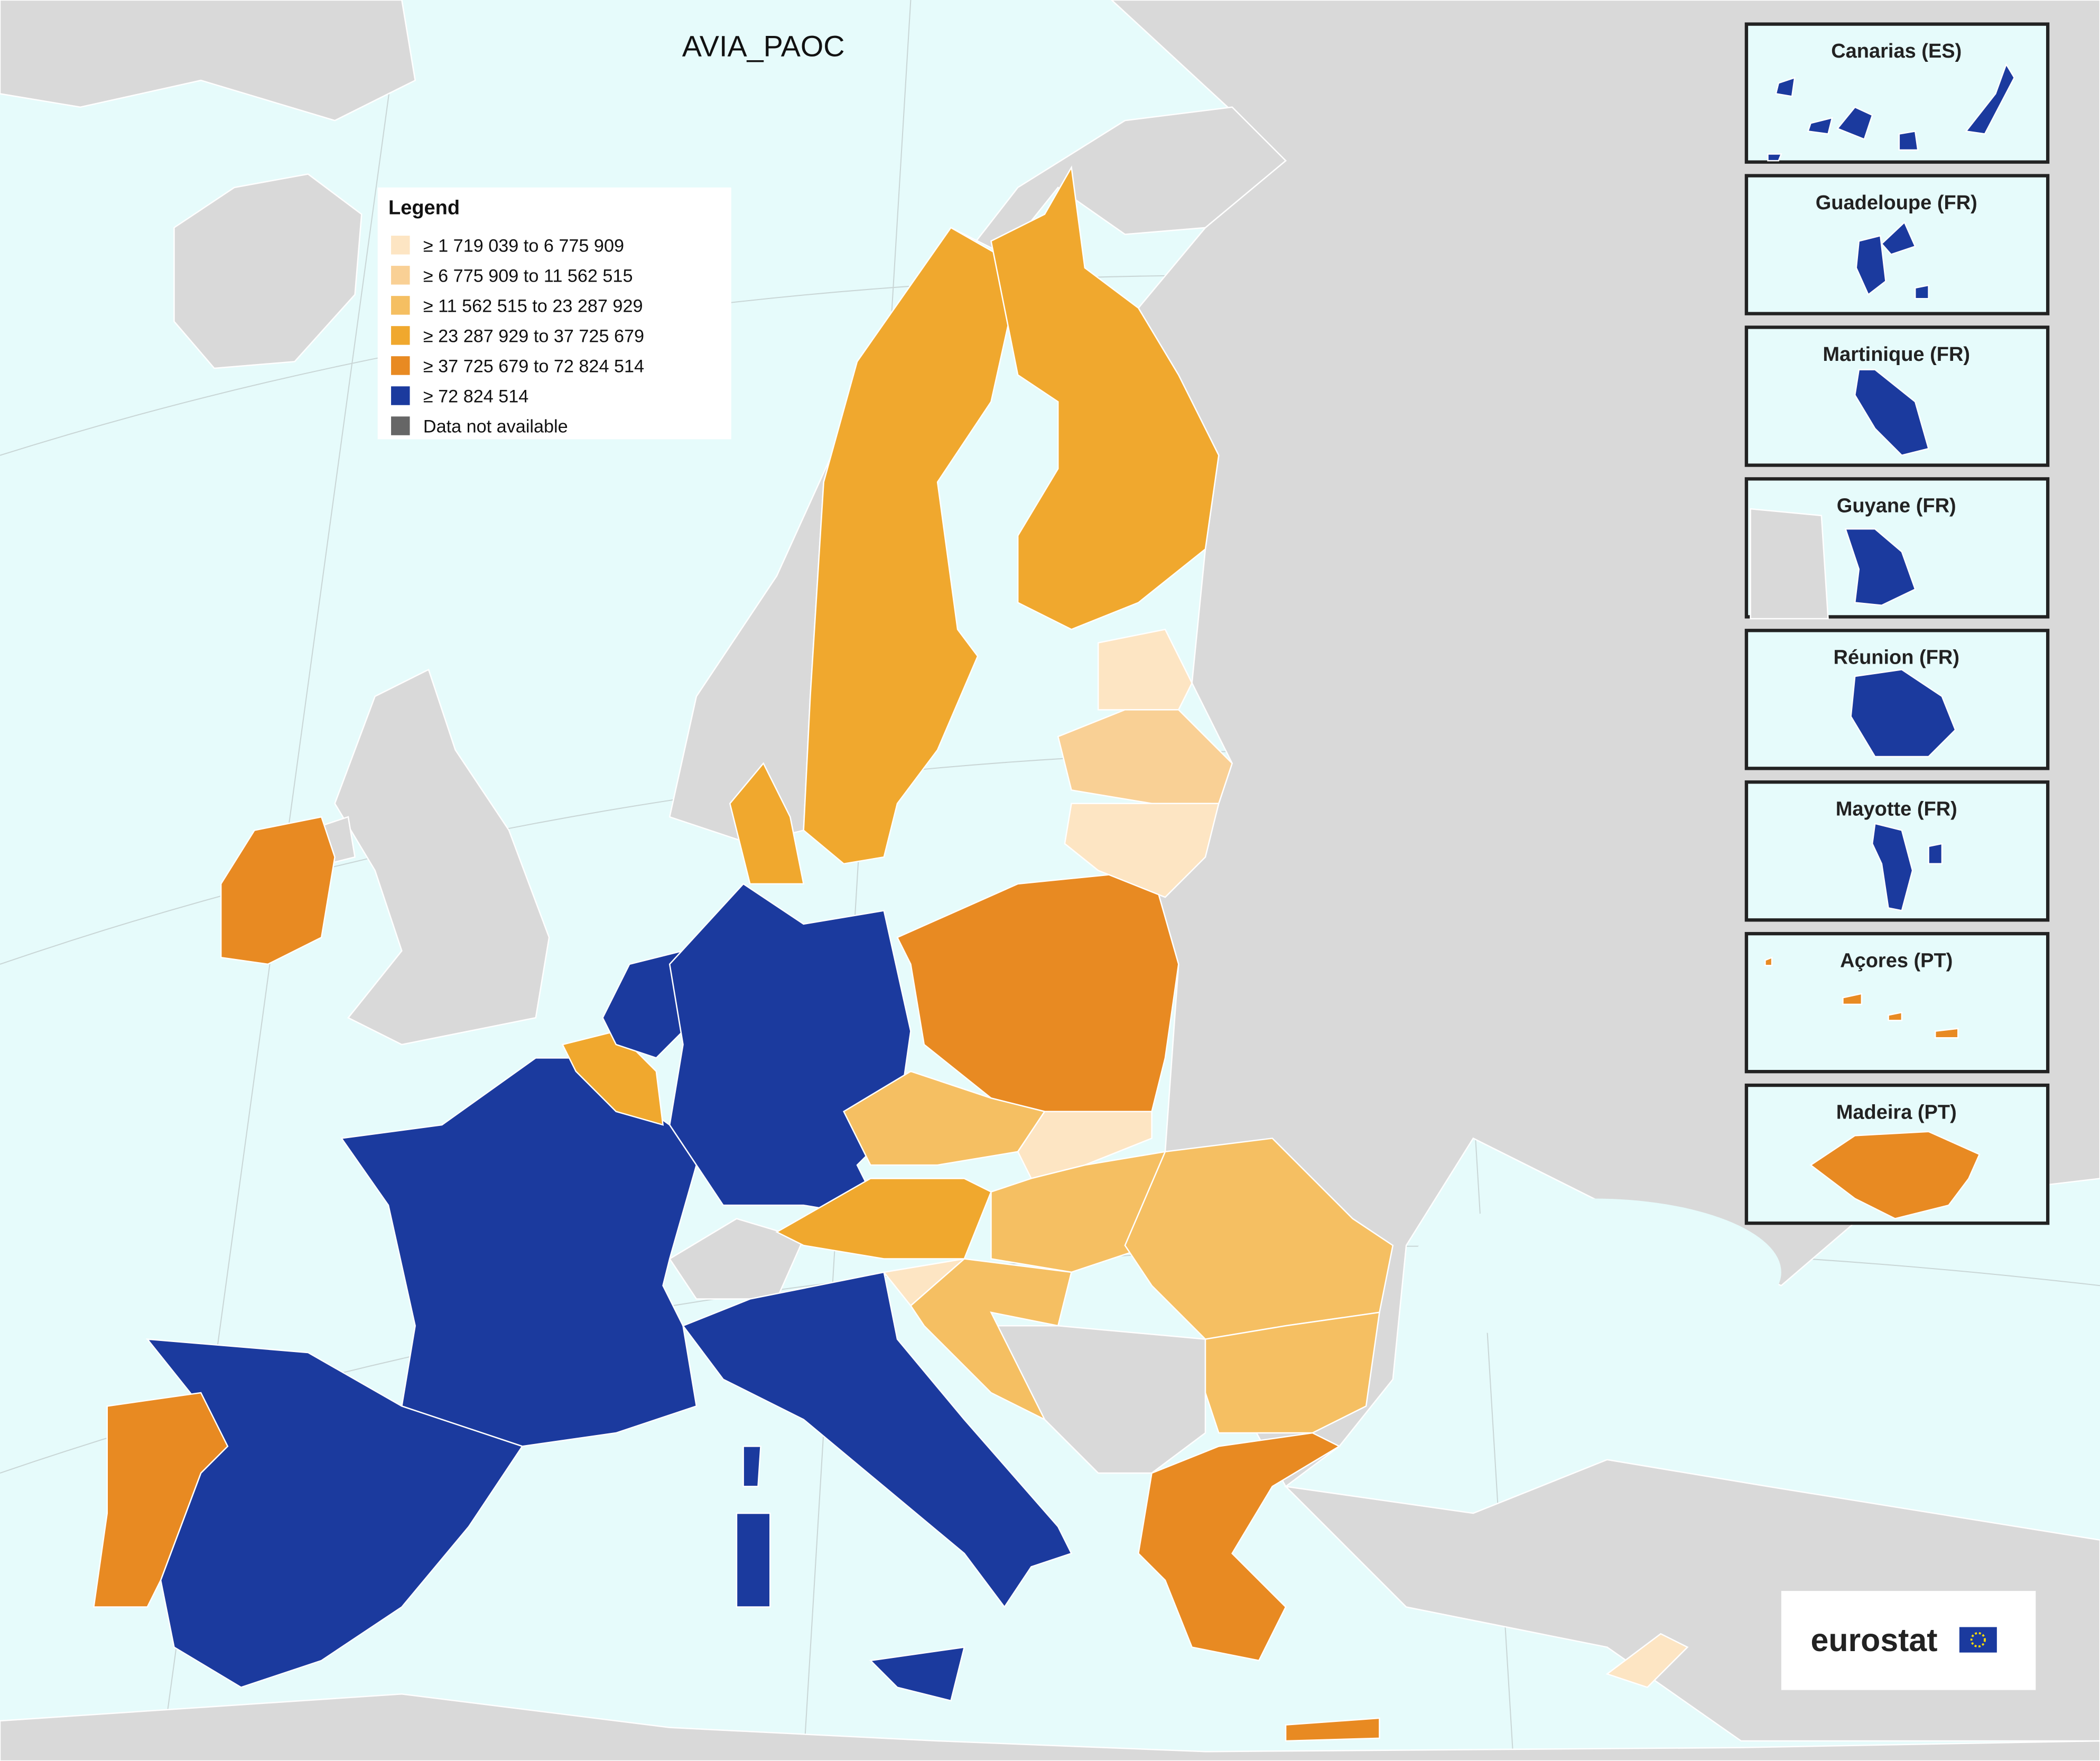 This screenshot has width=2100, height=1761. What do you see at coordinates (533, 367) in the screenshot?
I see `legend-label: ≥ 37 725 679 to 72 824 514` at bounding box center [533, 367].